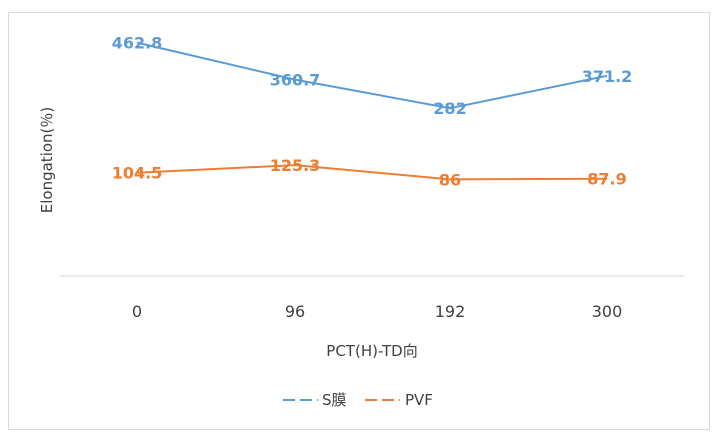 The height and width of the screenshot is (446, 720). What do you see at coordinates (419, 400) in the screenshot?
I see `legend-label-pvf: PVF` at bounding box center [419, 400].